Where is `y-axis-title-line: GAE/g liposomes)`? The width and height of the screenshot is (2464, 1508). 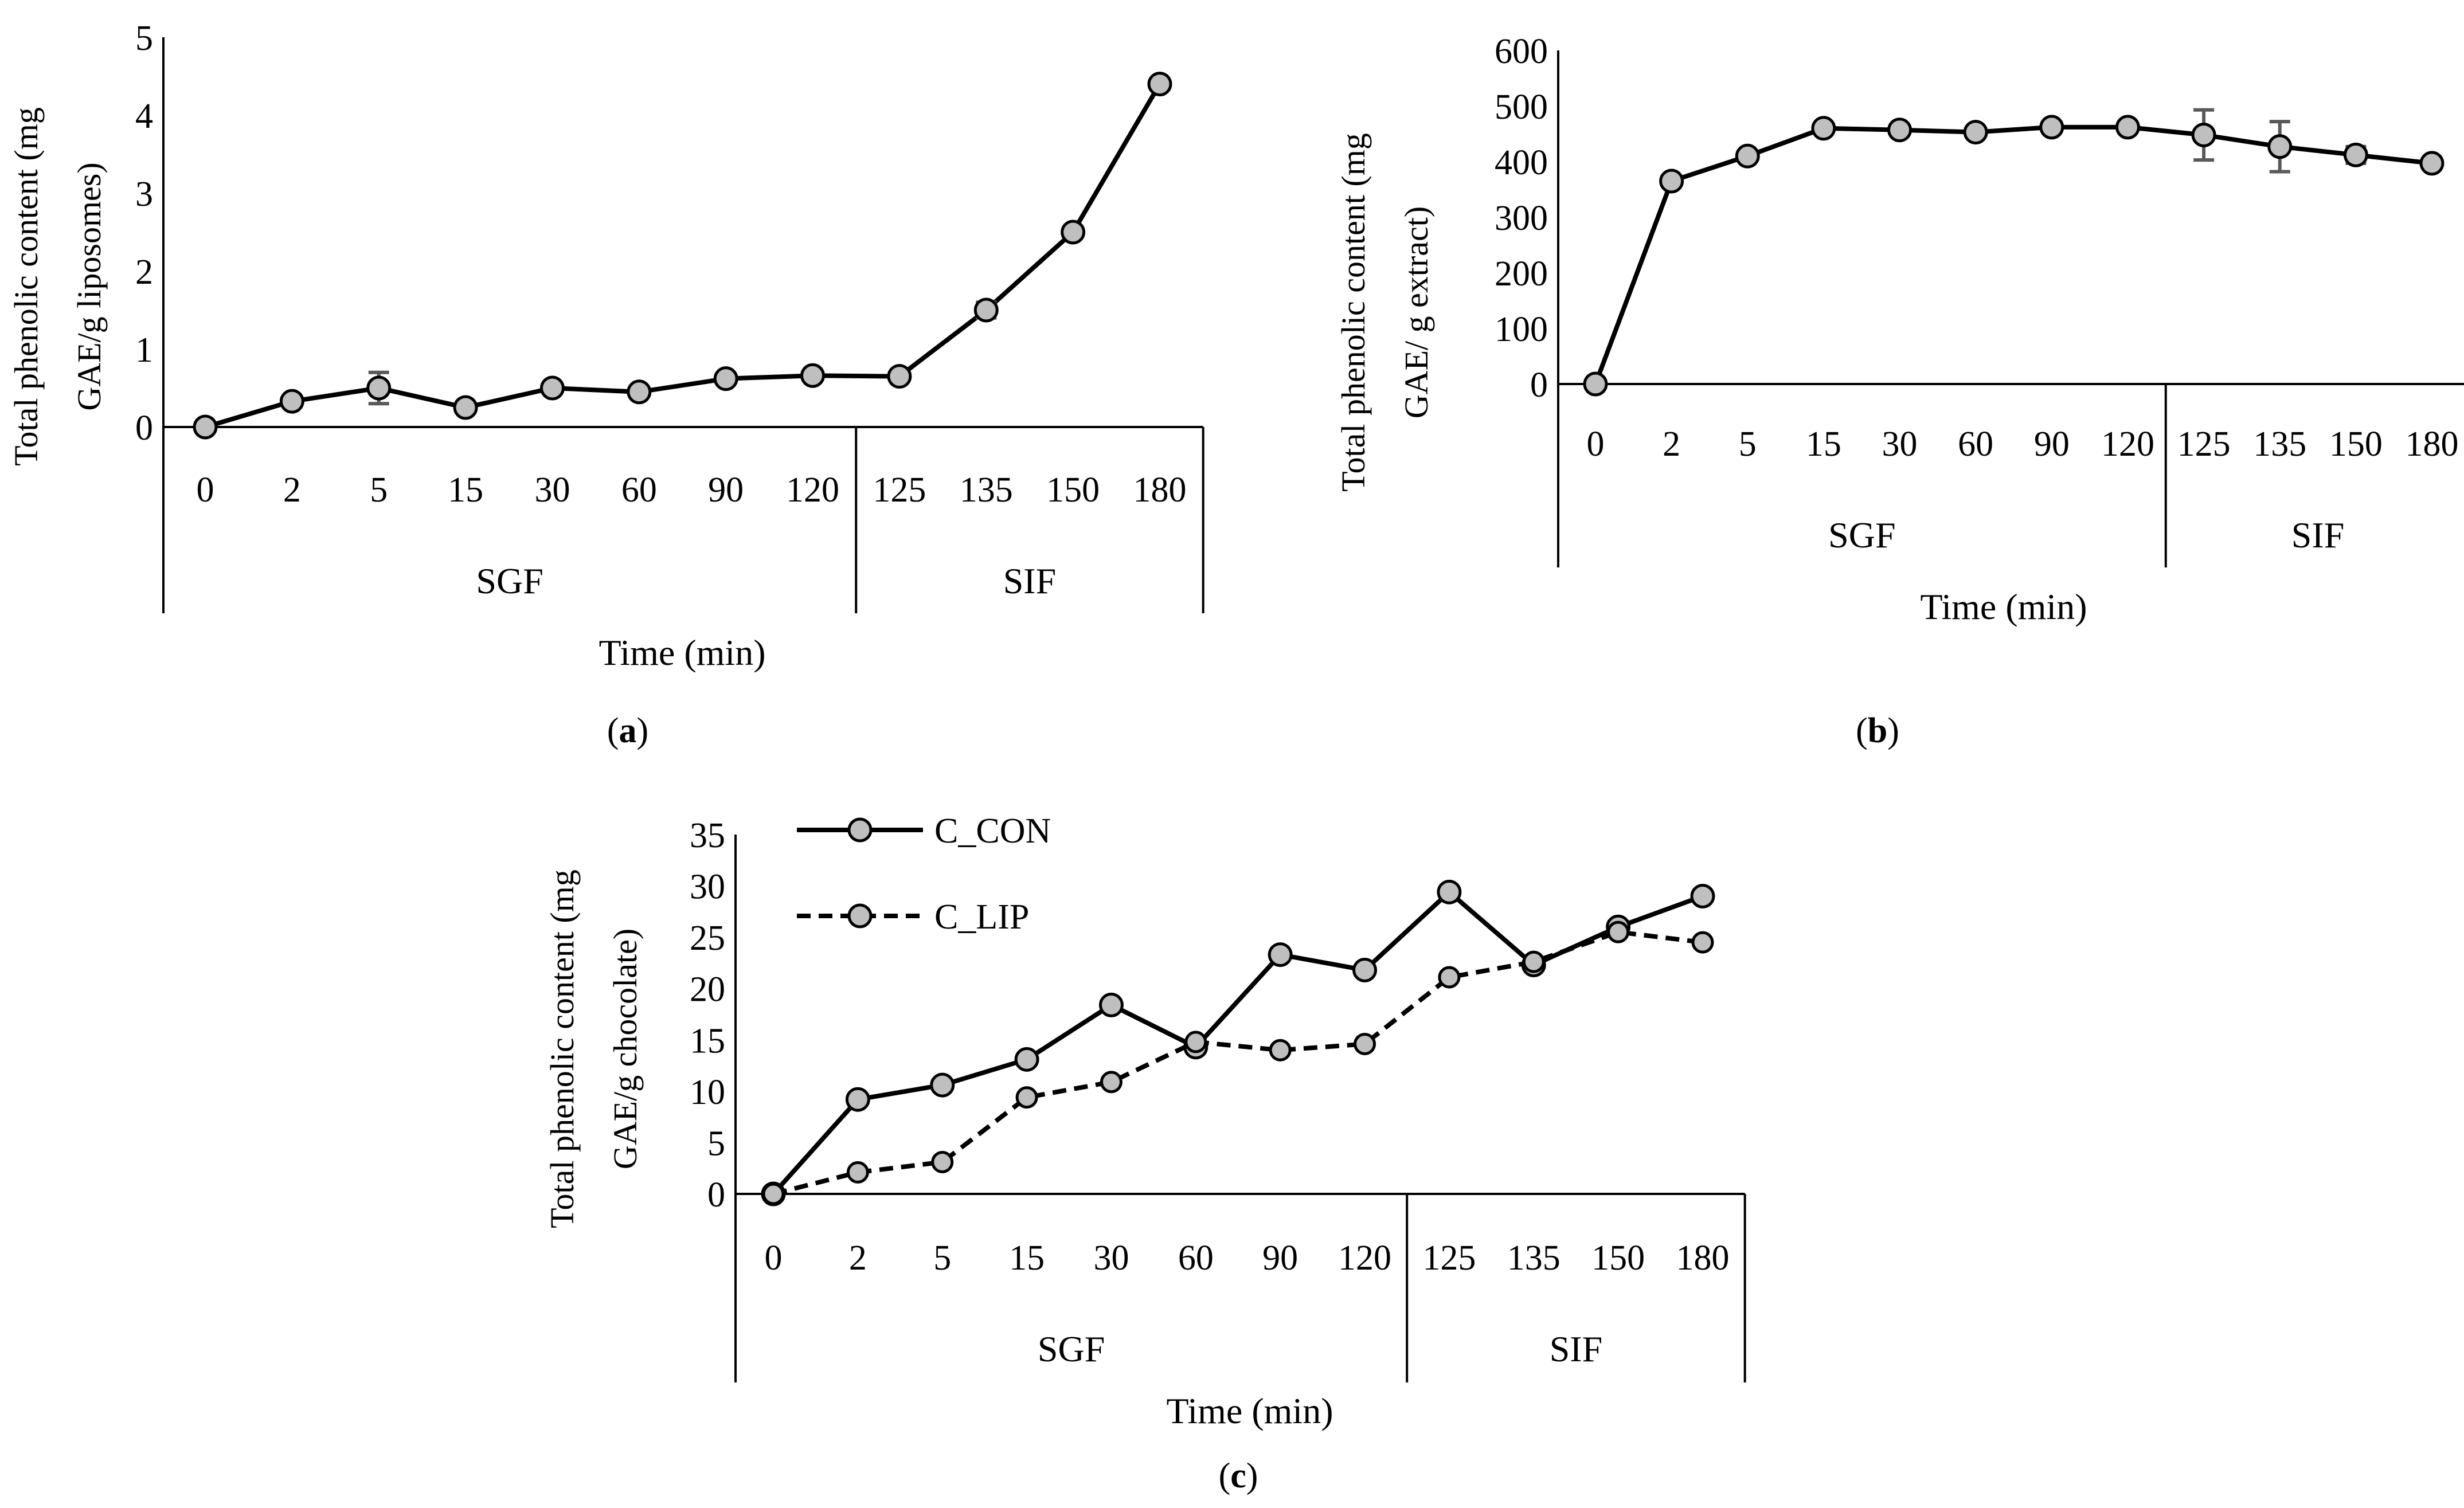 y-axis-title-line: GAE/g liposomes) is located at coordinates (90, 286).